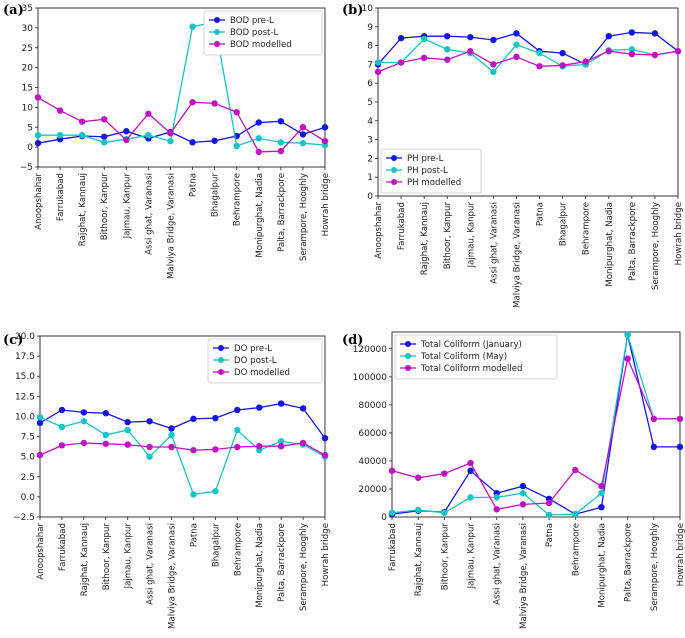 The height and width of the screenshot is (638, 685). Describe the element at coordinates (13, 340) in the screenshot. I see `panel-label: (c)` at that location.